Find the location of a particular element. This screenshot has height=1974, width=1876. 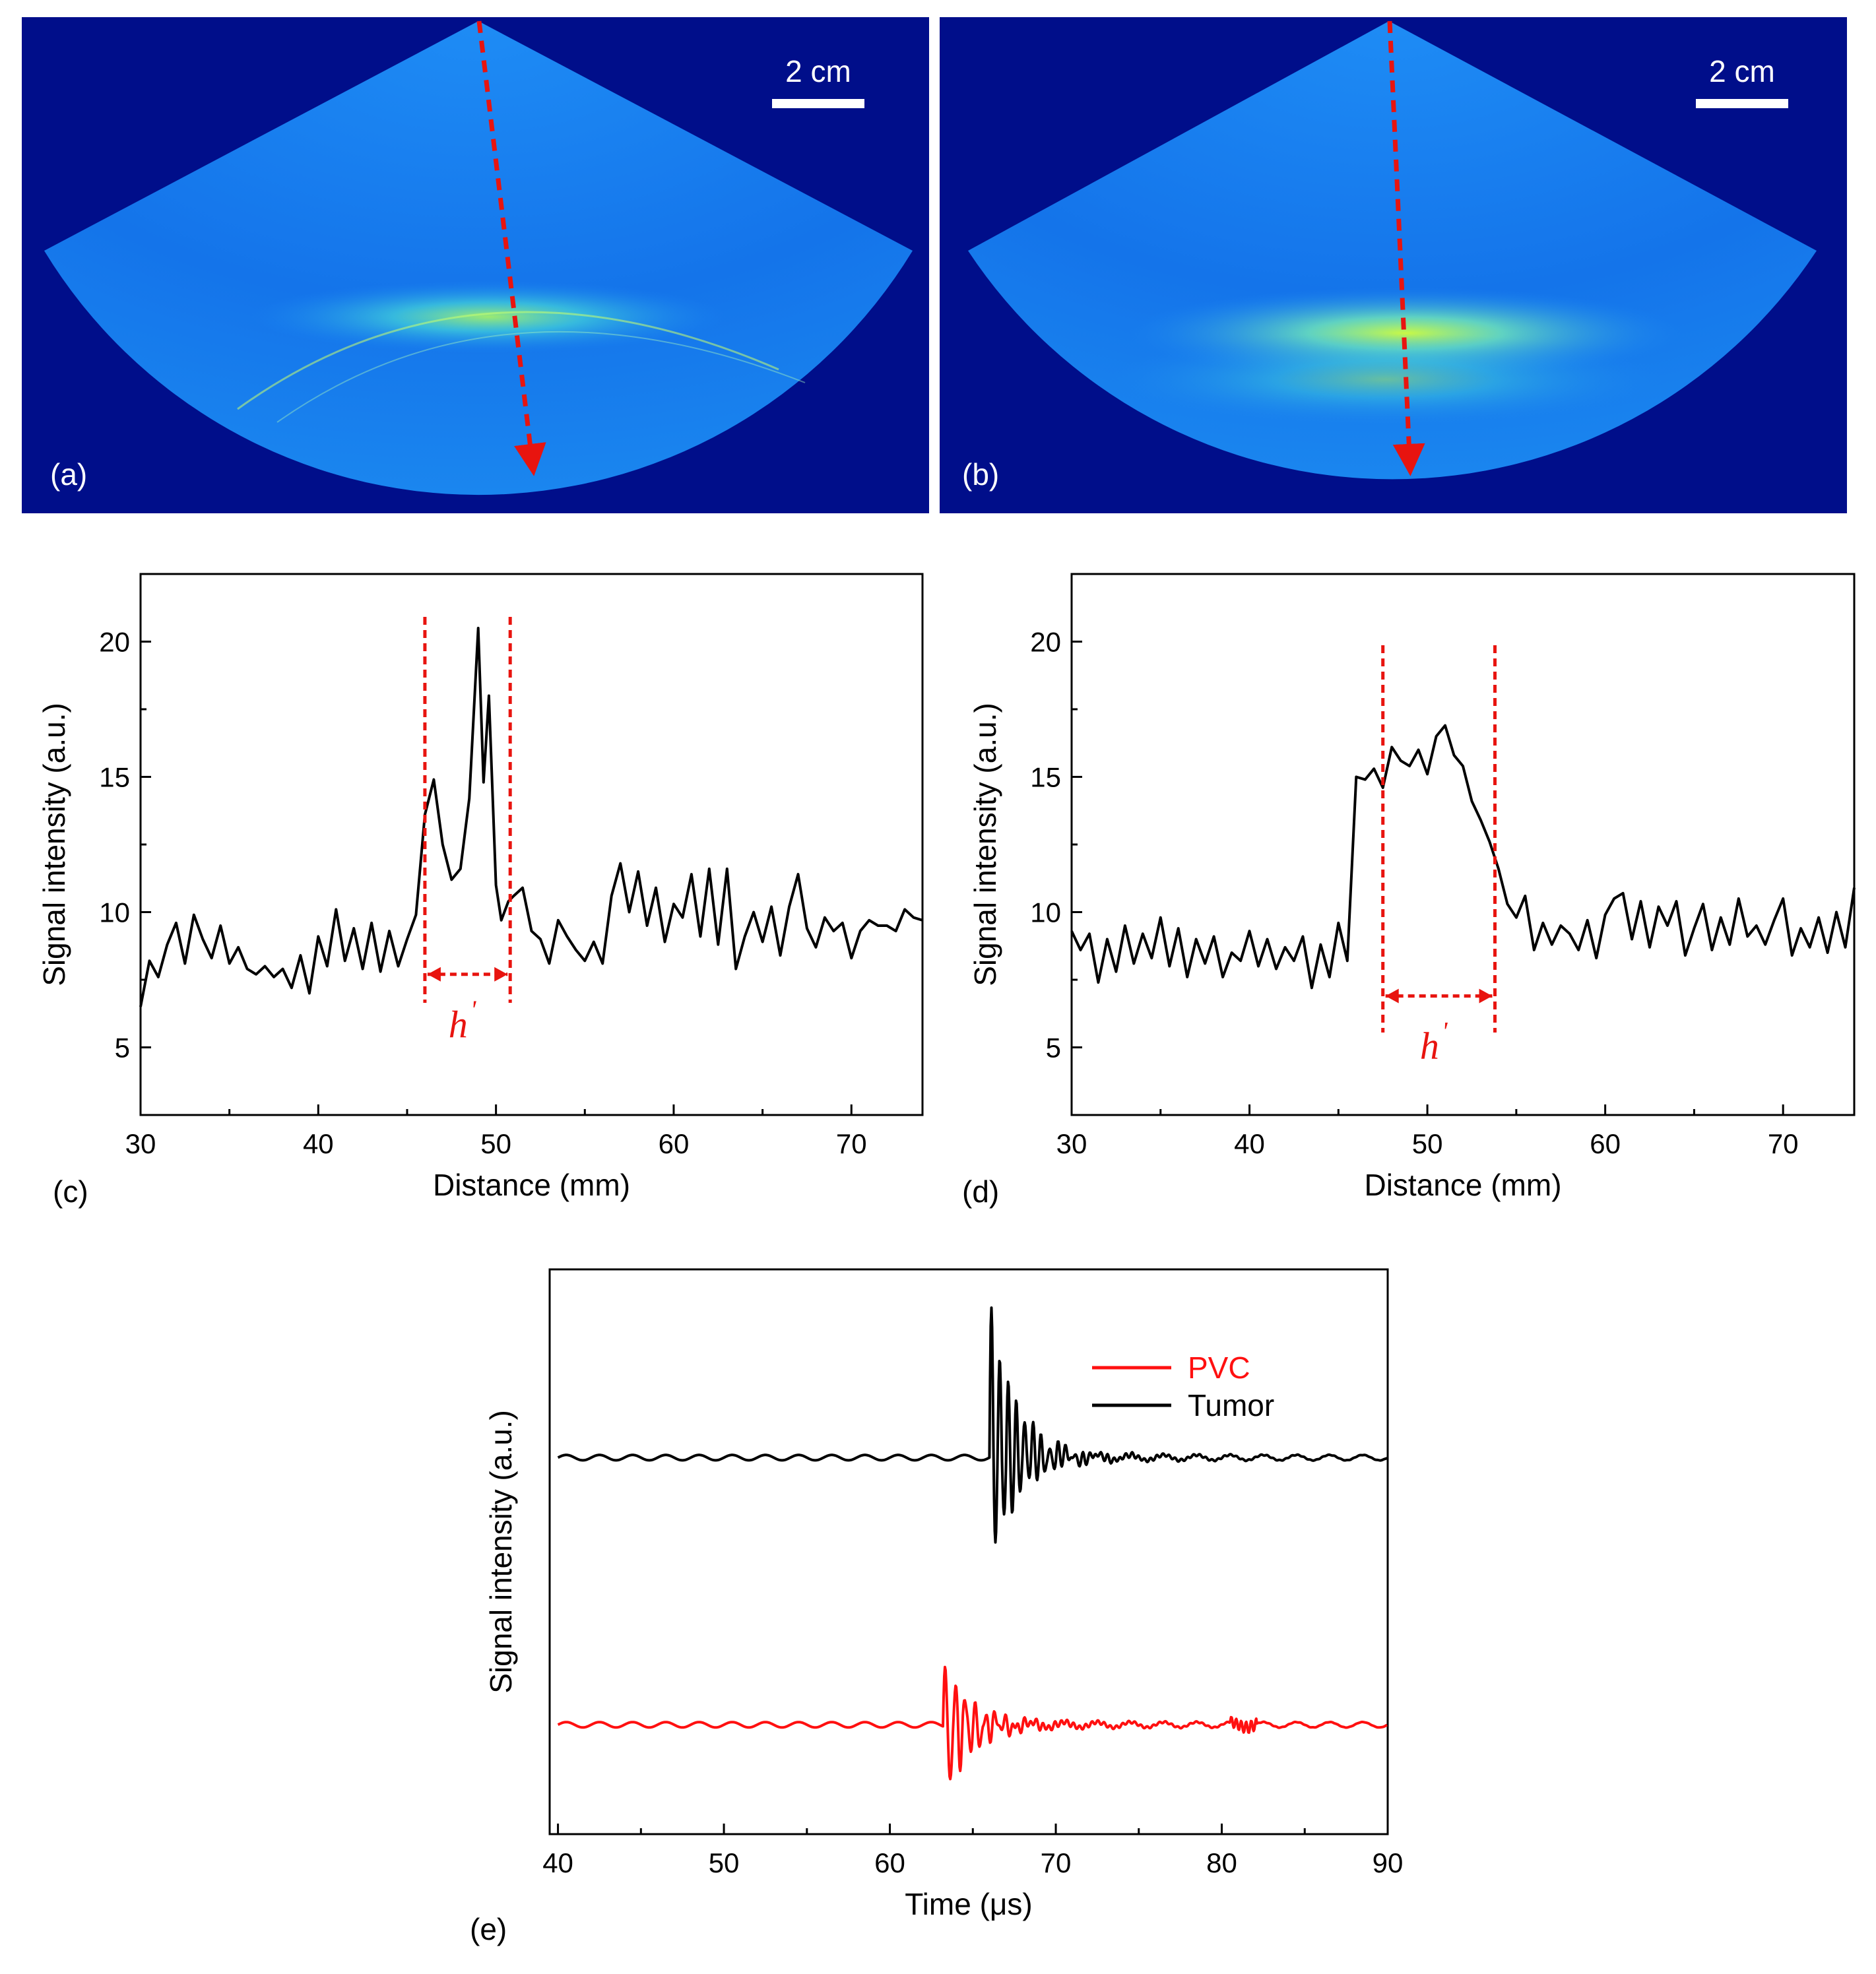

chart-c-xtick-label: 30 is located at coordinates (140, 1143).